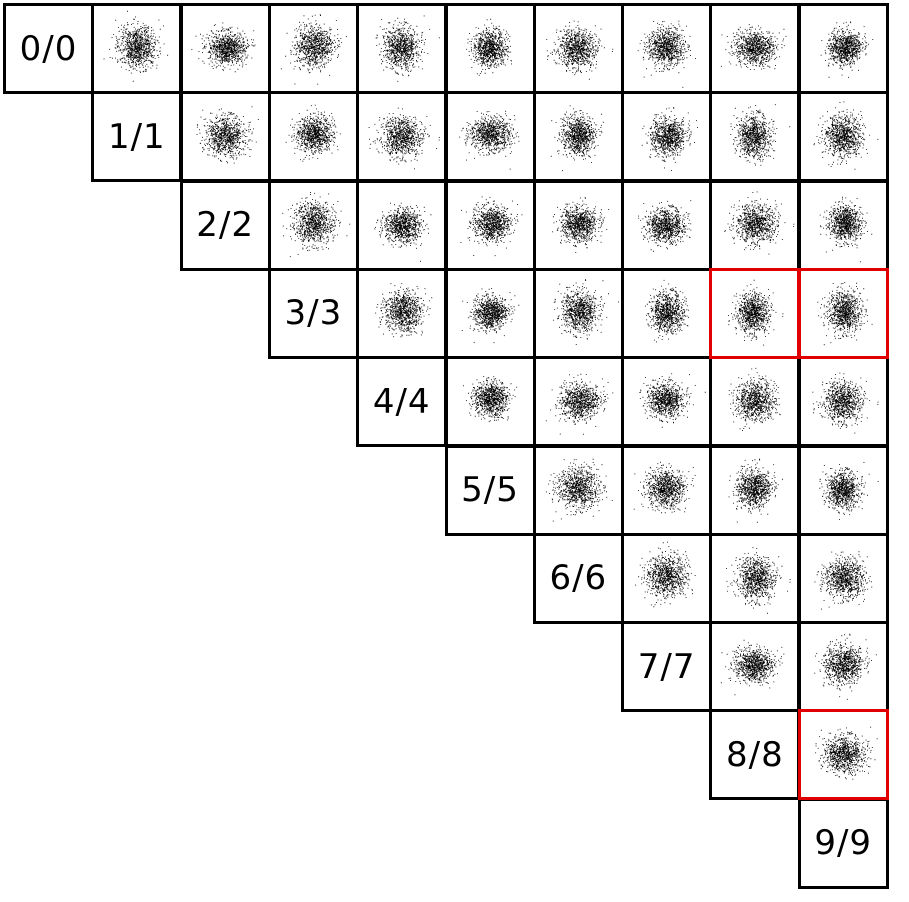  I want to click on diagonal-cell-3: 3/3, so click(313, 313).